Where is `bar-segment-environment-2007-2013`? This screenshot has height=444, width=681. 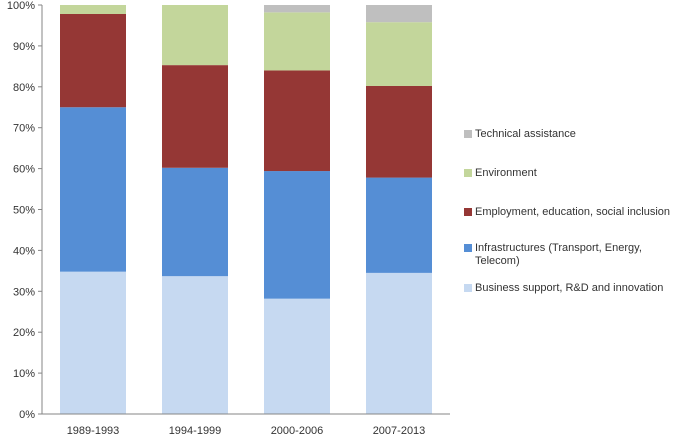 bar-segment-environment-2007-2013 is located at coordinates (399, 54).